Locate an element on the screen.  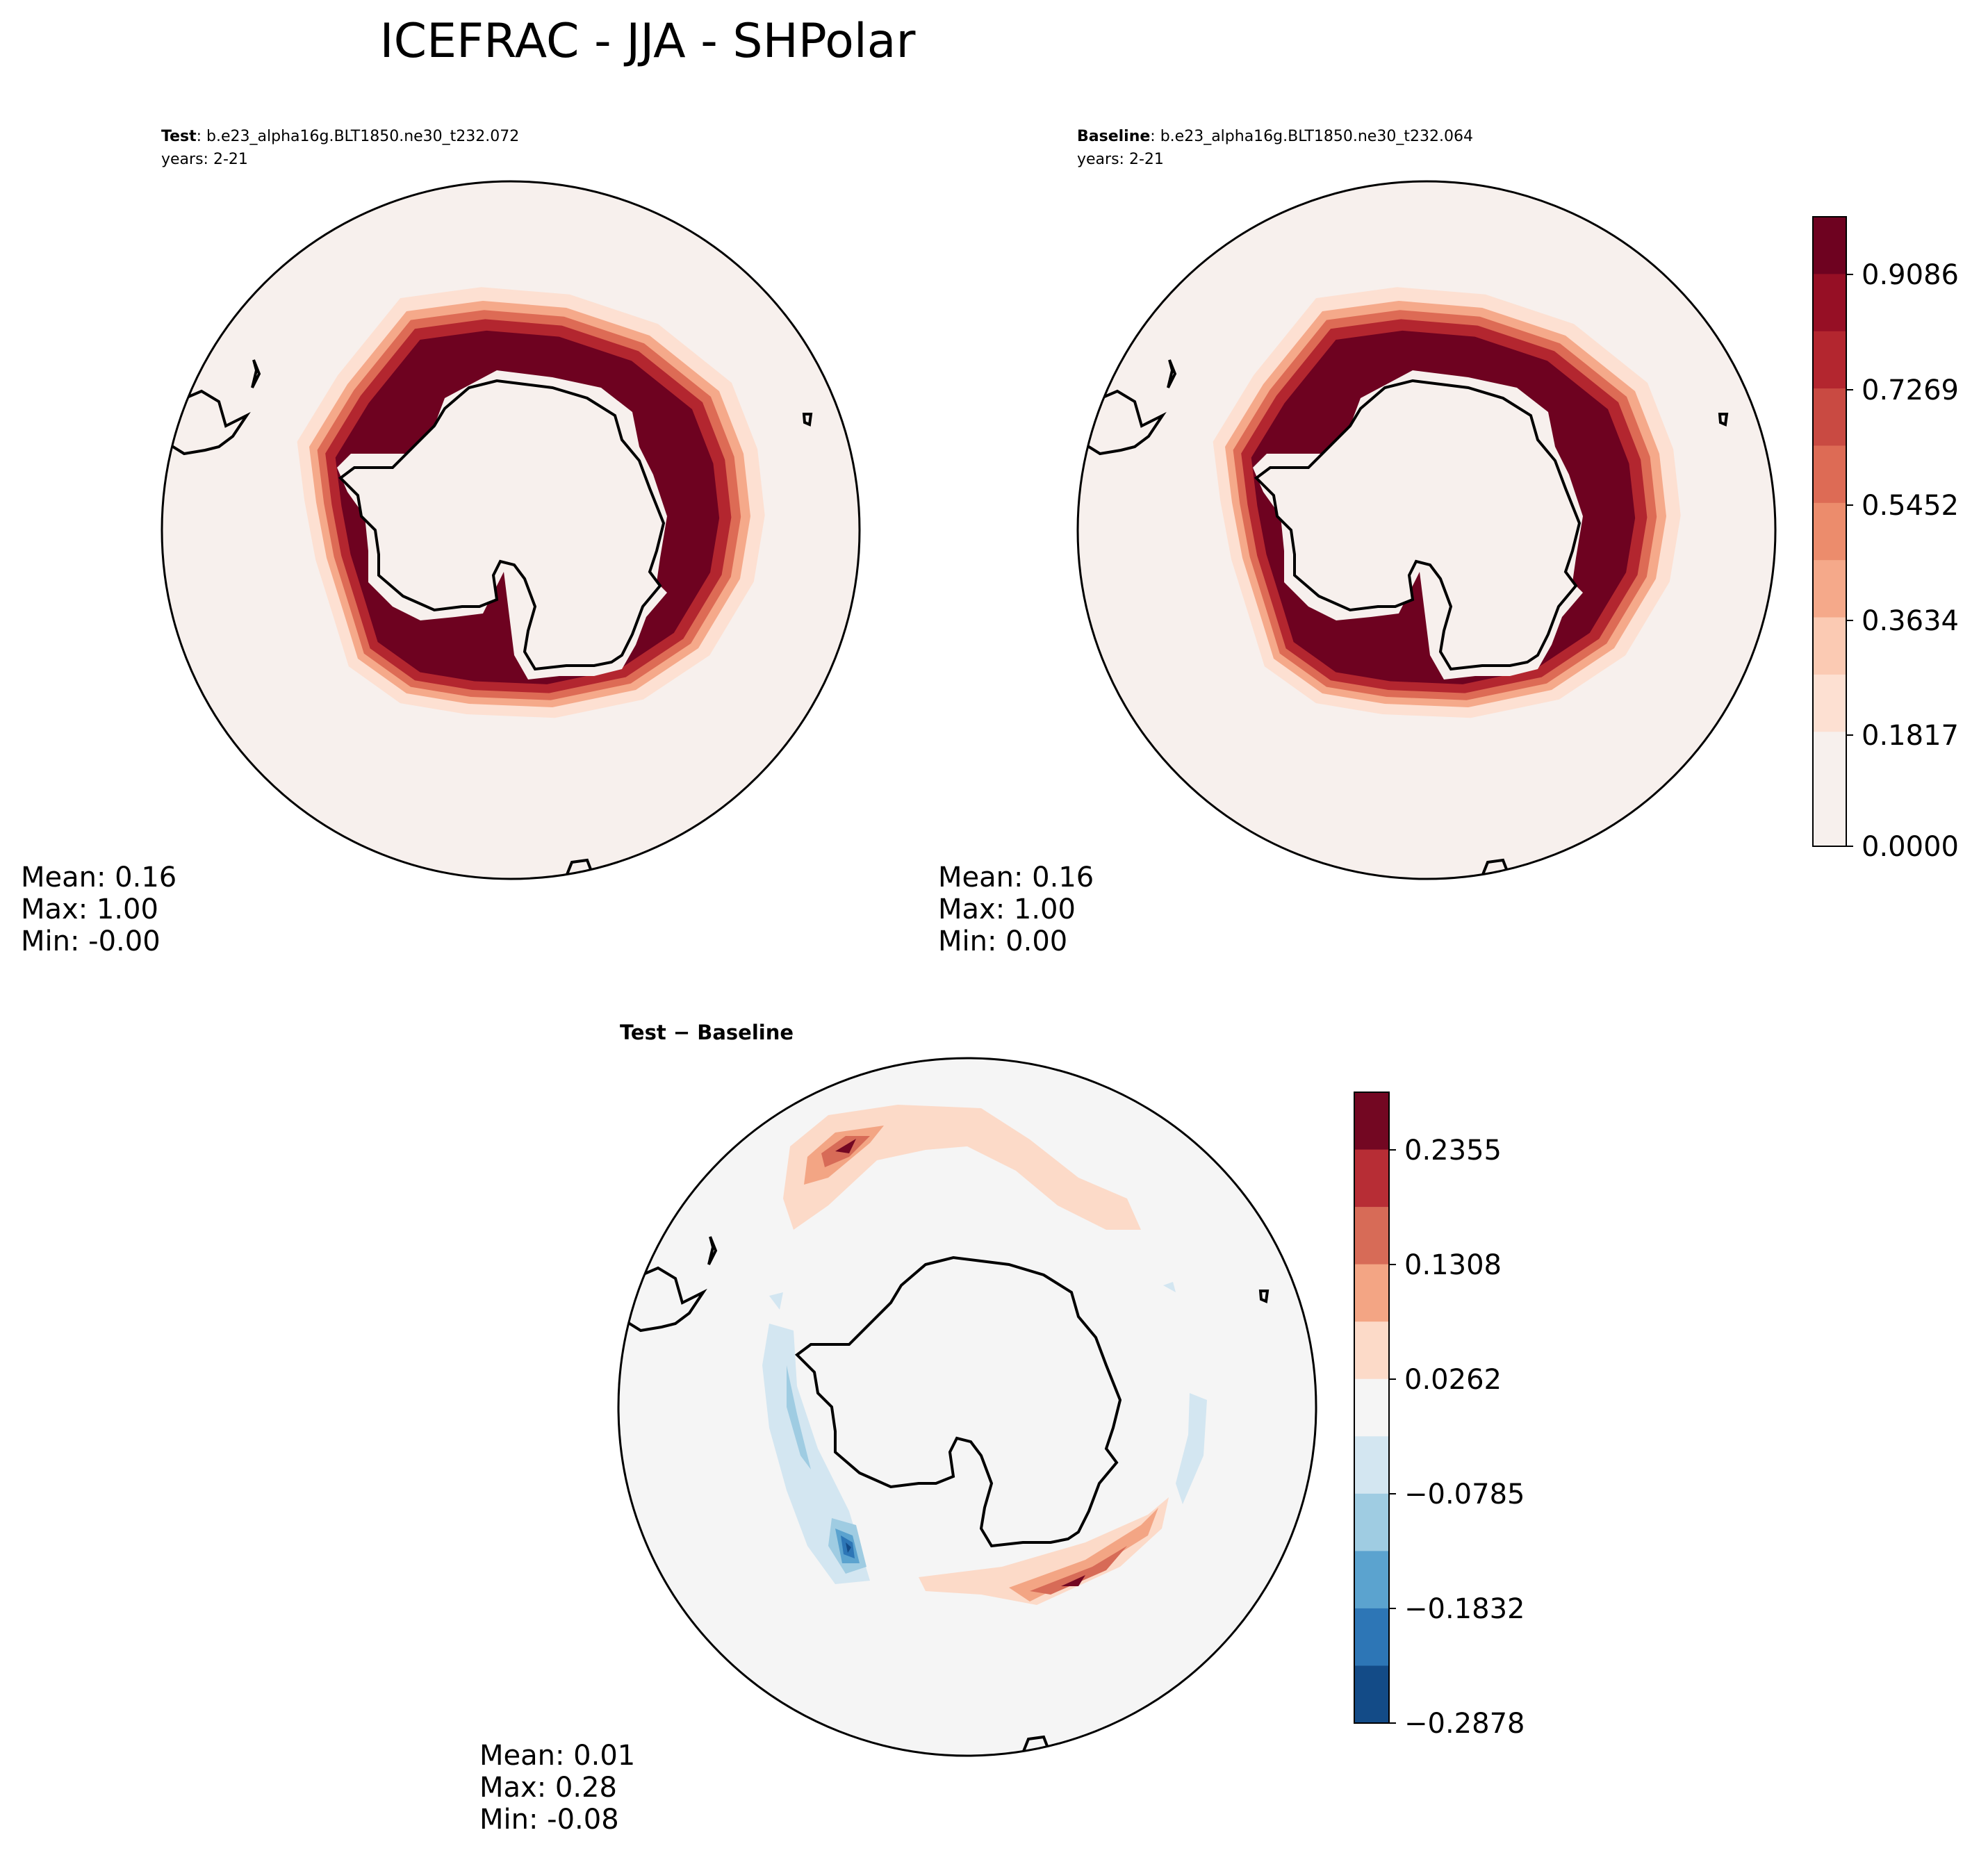
polar-map-baseline is located at coordinates (1426, 530).